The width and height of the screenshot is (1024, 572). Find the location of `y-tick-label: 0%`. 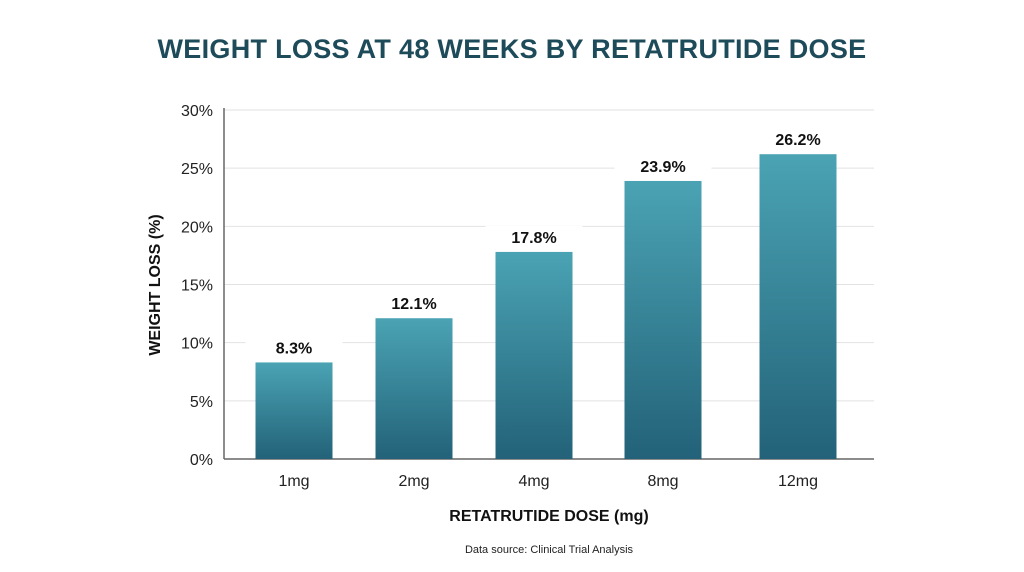

y-tick-label: 0% is located at coordinates (201, 460).